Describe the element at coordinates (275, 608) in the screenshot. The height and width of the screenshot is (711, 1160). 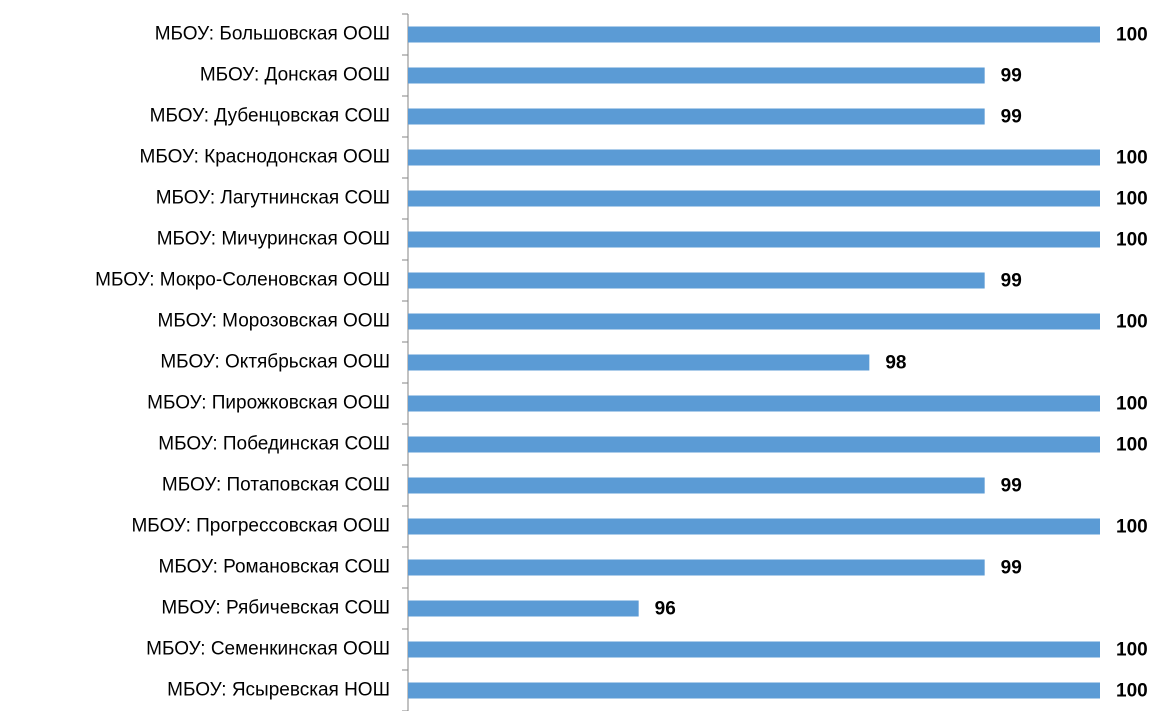
I see `category-label: МБОУ: Рябичевская СОШ` at that location.